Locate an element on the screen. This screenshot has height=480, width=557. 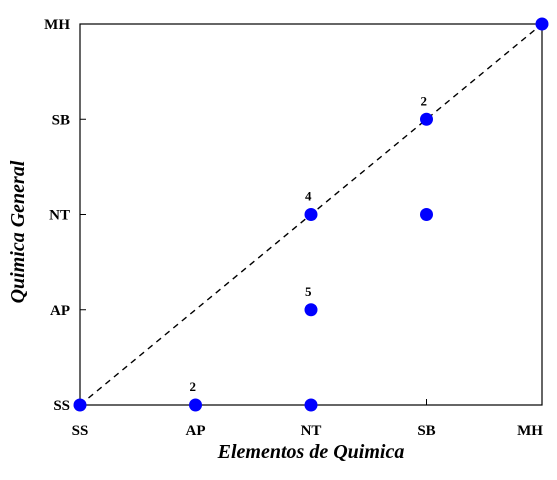
data-point-ap-ss is located at coordinates (195, 405).